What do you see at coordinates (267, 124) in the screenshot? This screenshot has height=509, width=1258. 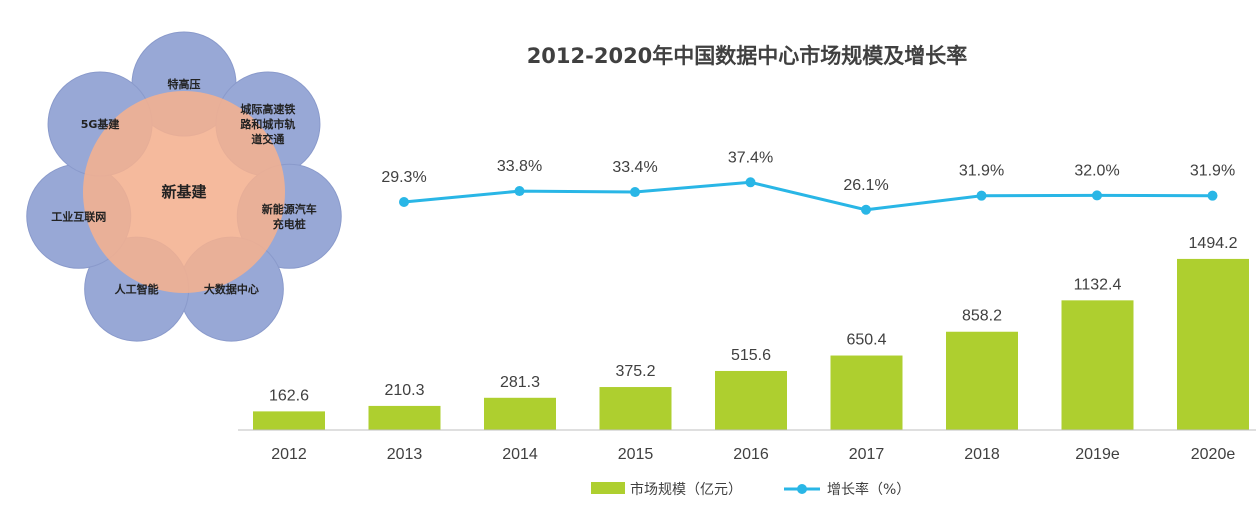 I see `diagram-petal-label: 路和城市轨` at bounding box center [267, 124].